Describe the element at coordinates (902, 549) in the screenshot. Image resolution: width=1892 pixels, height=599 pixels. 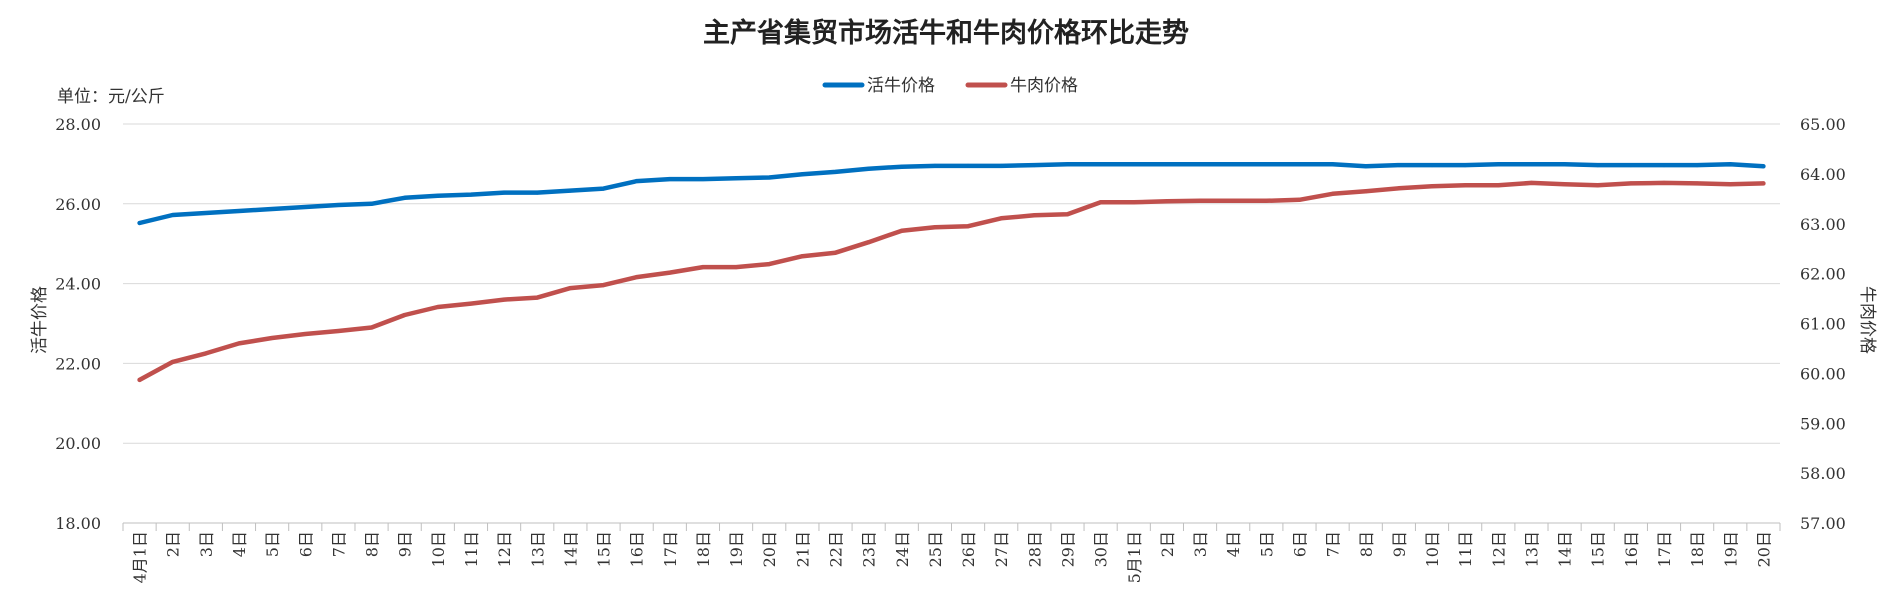
I see `x-tick-label: 24日` at that location.